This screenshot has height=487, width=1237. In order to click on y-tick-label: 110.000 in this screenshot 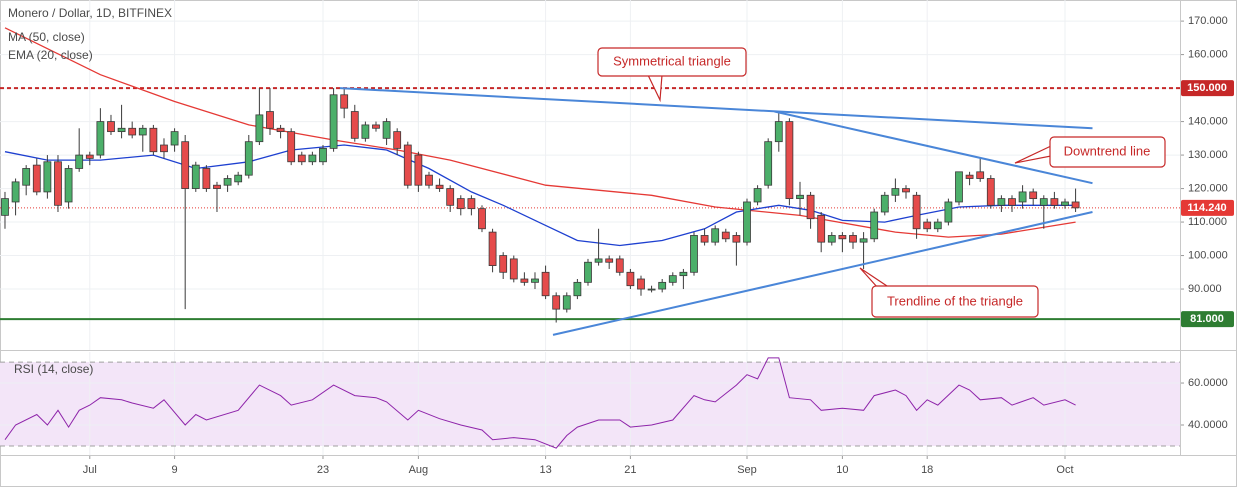, I will do `click(1207, 222)`.